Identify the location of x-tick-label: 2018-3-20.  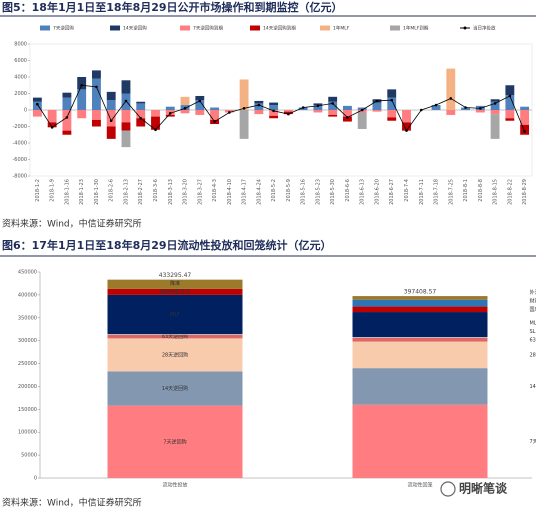
(186, 192).